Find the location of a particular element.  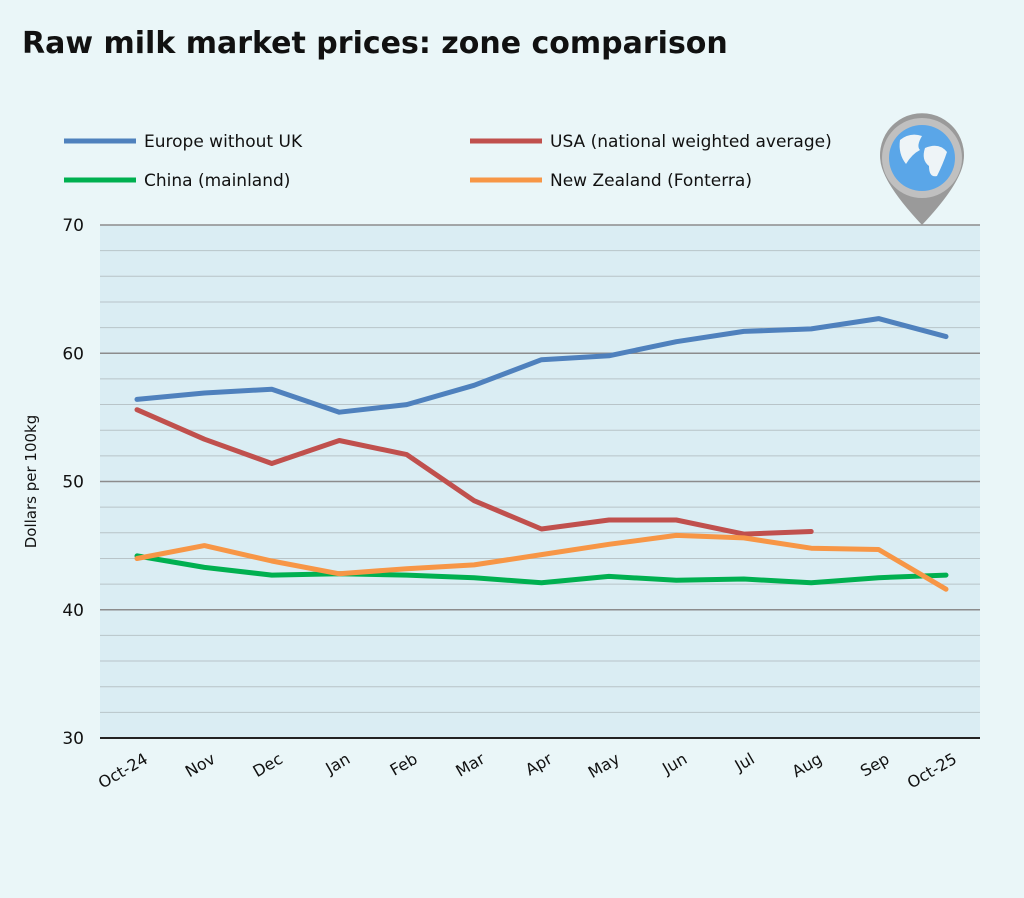

globe-pin-icon is located at coordinates (922, 169).